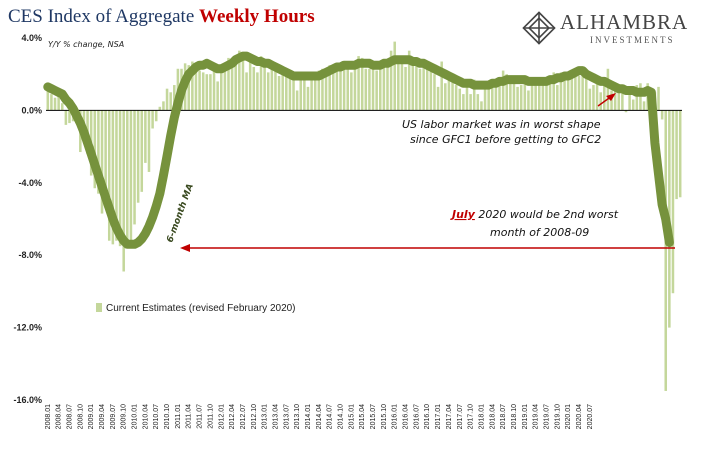 This screenshot has height=461, width=705. What do you see at coordinates (438, 416) in the screenshot?
I see `x-tick-label: 2017.01` at bounding box center [438, 416].